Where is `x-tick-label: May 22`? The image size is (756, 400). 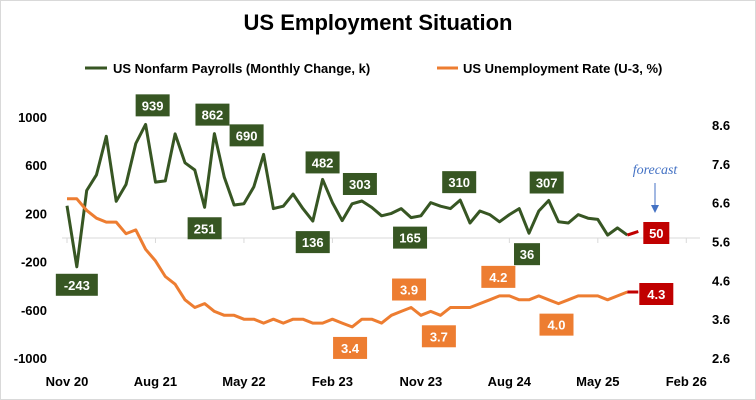
x-tick-label: May 22 is located at coordinates (243, 381).